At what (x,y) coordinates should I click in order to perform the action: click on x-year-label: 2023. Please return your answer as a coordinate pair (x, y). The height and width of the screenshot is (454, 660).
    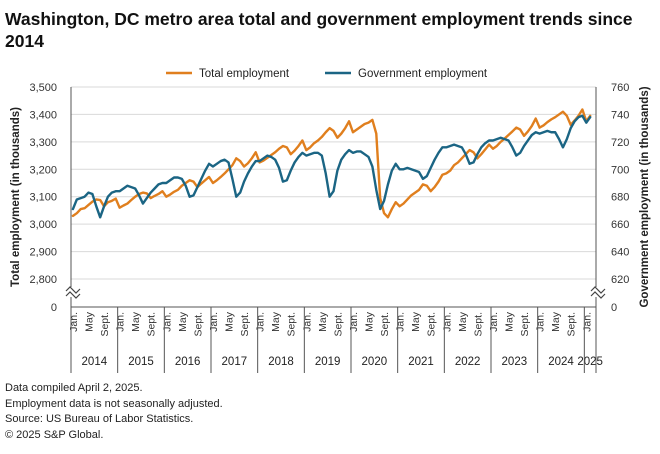
    Looking at the image, I should click on (515, 362).